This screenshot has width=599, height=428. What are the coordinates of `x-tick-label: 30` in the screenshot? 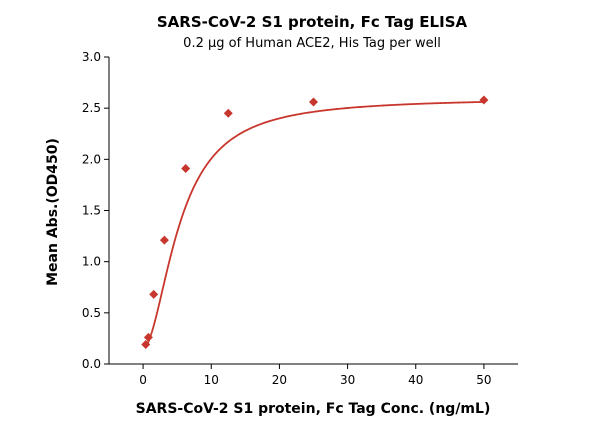 It's located at (347, 380).